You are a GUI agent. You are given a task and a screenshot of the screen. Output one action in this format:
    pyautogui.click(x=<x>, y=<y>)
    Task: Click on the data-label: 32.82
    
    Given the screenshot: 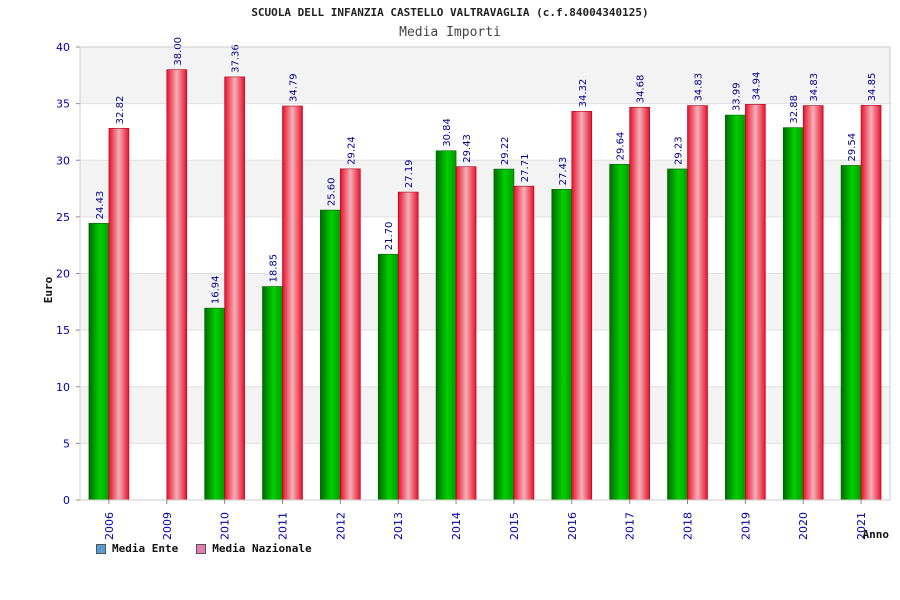 What is the action you would take?
    pyautogui.click(x=120, y=110)
    